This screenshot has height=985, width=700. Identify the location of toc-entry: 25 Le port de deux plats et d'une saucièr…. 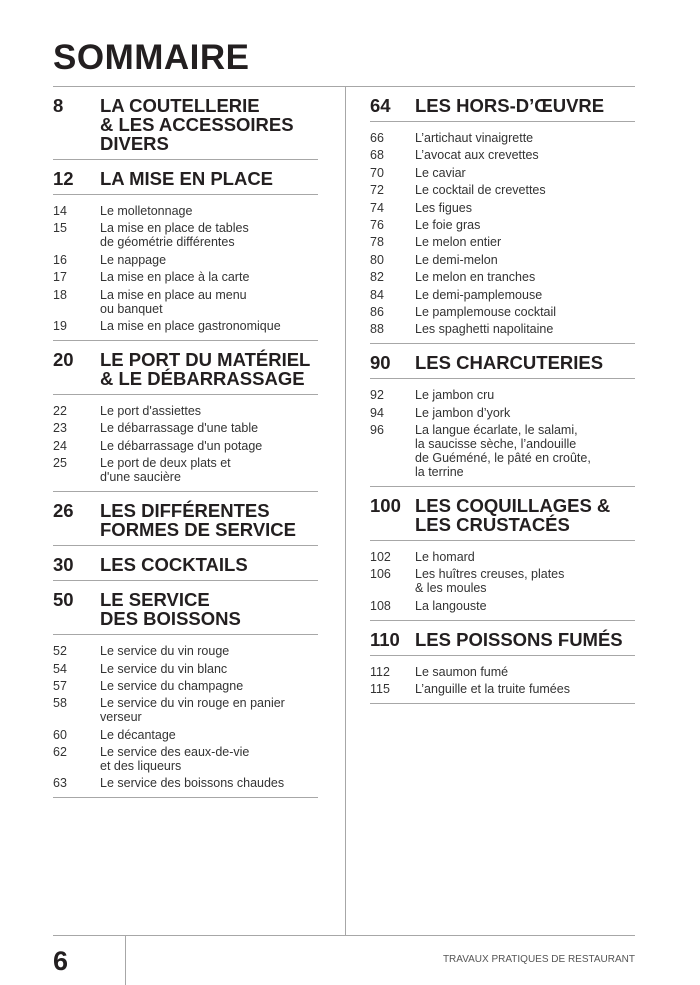
(185, 470).